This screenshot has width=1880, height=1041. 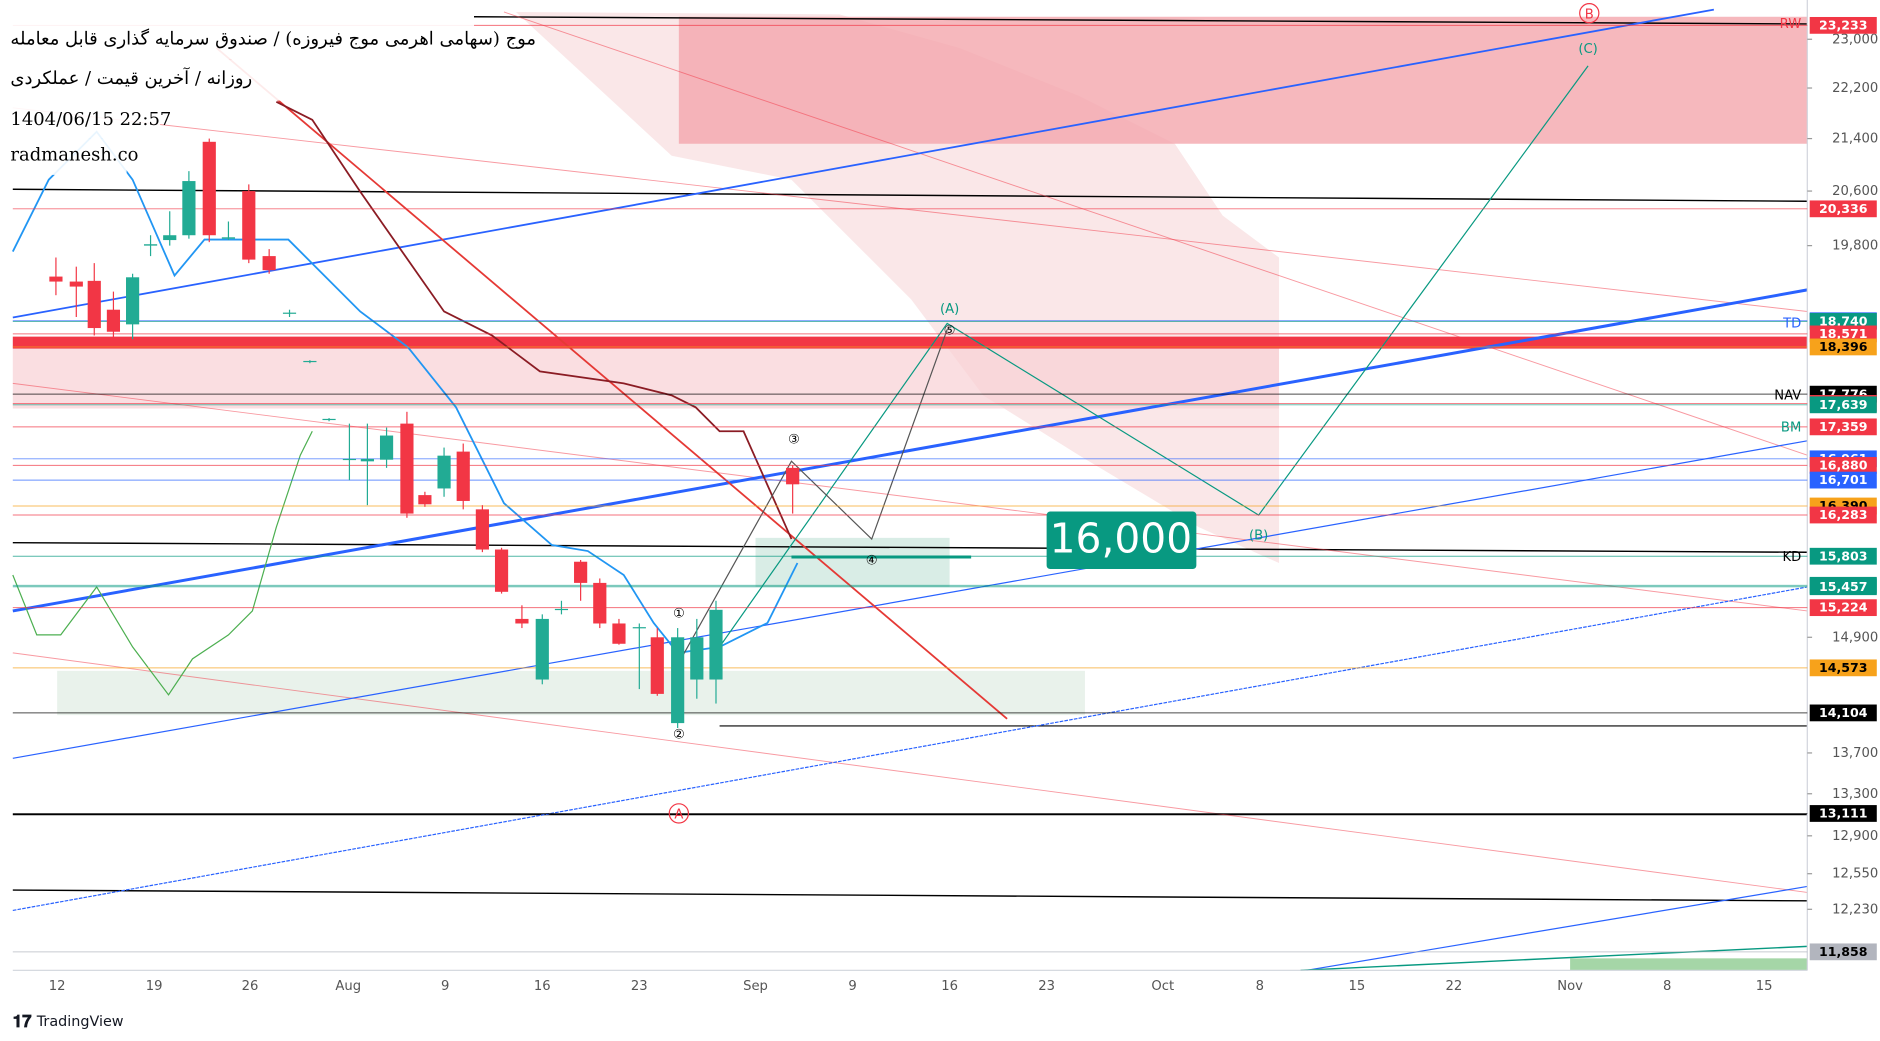 I want to click on callout-box, so click(x=1121, y=540).